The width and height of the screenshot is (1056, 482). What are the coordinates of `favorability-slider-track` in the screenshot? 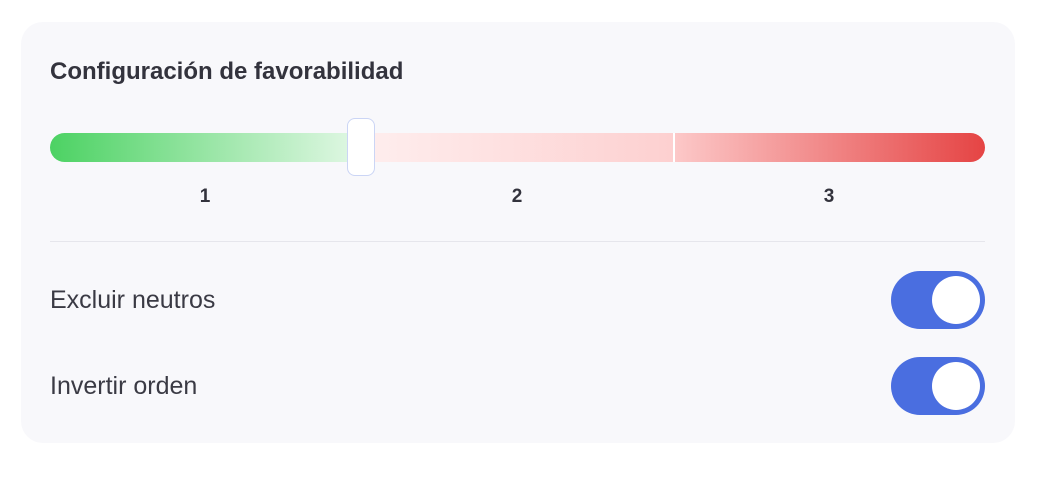 It's located at (517, 147).